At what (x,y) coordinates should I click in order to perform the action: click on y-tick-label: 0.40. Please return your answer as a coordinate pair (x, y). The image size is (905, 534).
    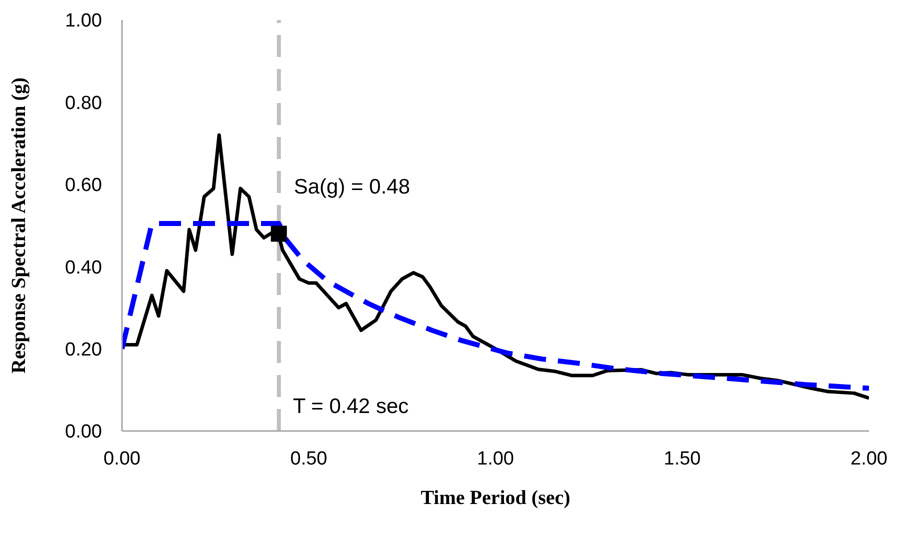
    Looking at the image, I should click on (83, 267).